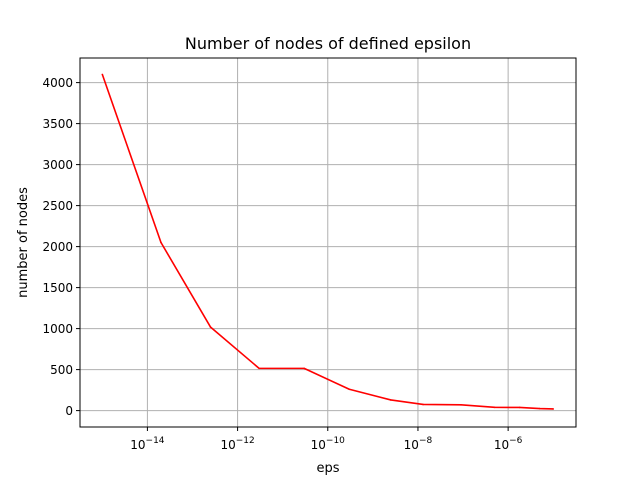  Describe the element at coordinates (328, 444) in the screenshot. I see `x-tick-label: 10⁻¹⁰` at that location.